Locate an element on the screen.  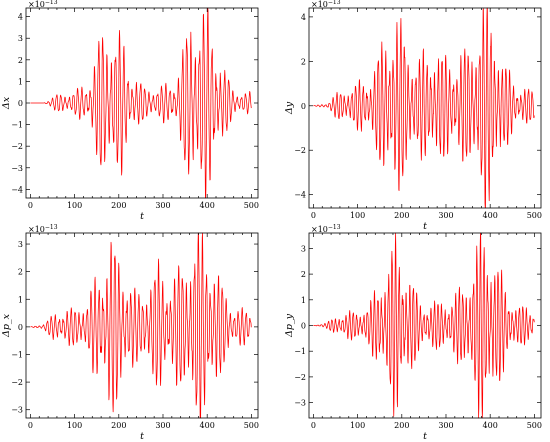
y-axis-label: Δp_x is located at coordinates (6, 325).